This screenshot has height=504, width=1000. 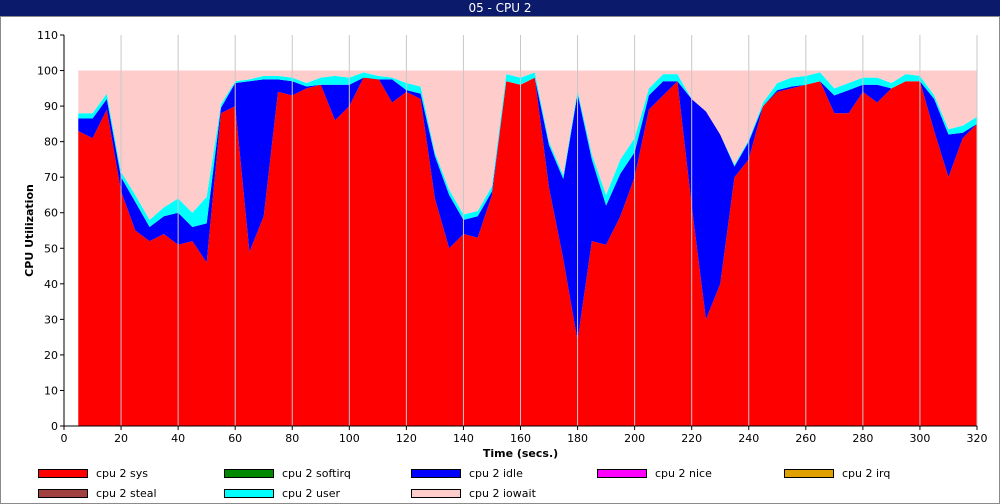 What do you see at coordinates (866, 473) in the screenshot?
I see `legend-label: cpu 2 irq` at bounding box center [866, 473].